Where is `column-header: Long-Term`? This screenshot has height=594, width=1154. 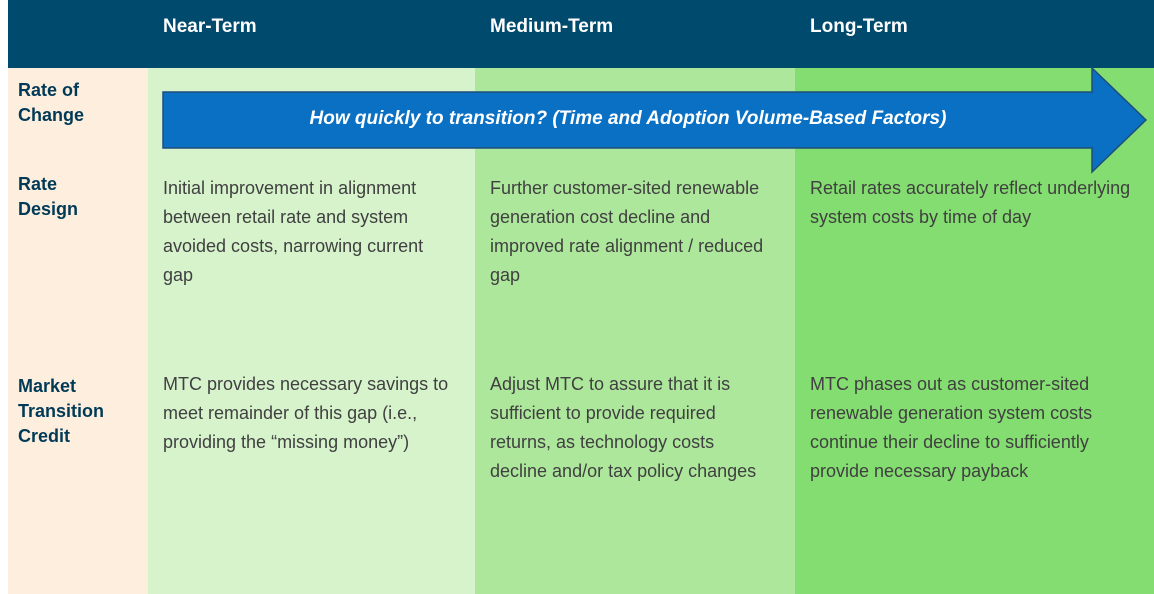 column-header: Long-Term is located at coordinates (974, 34).